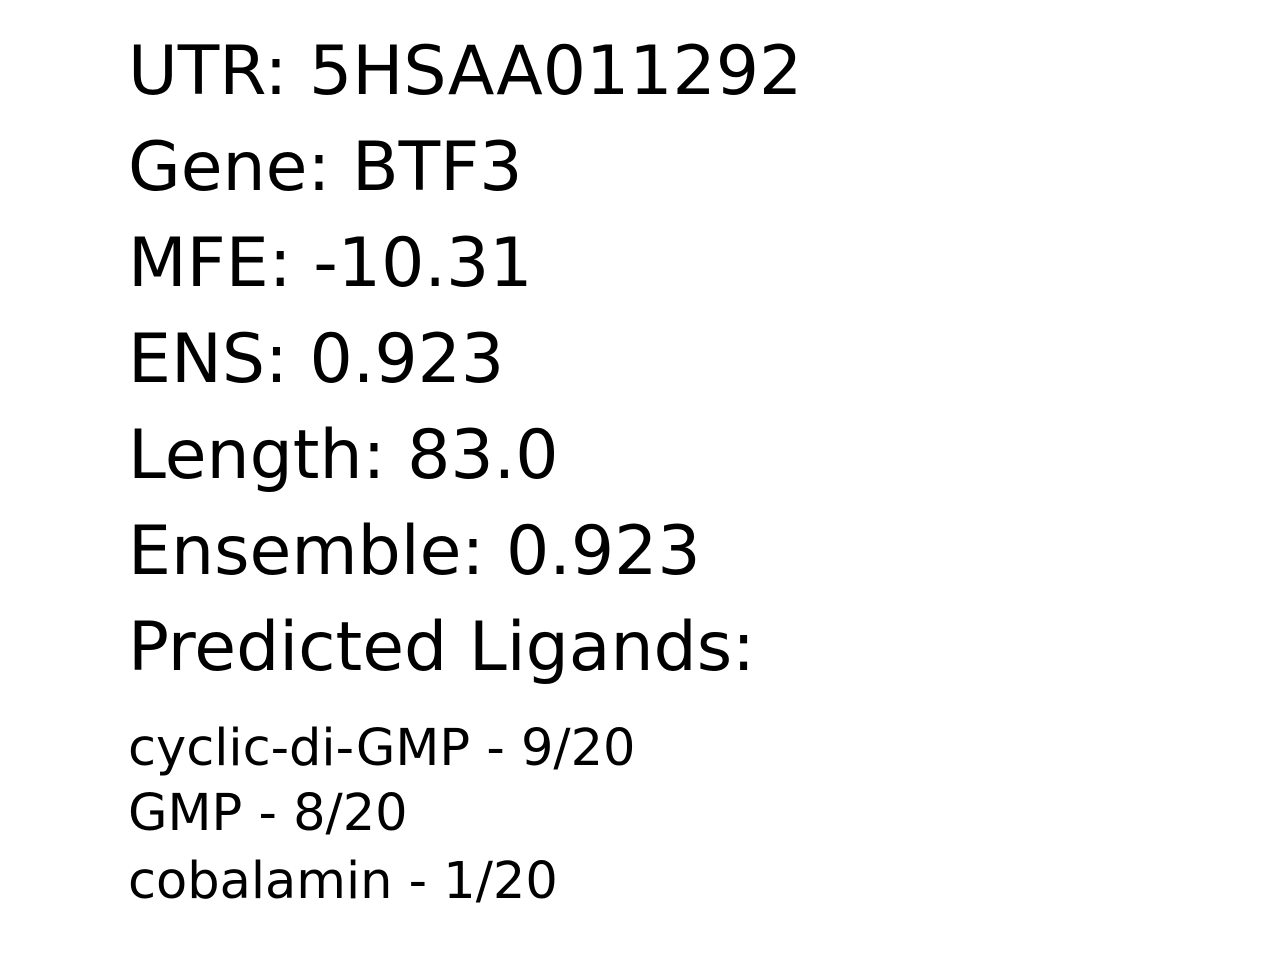  What do you see at coordinates (268, 813) in the screenshot?
I see `list-item: GMP - 8/20` at bounding box center [268, 813].